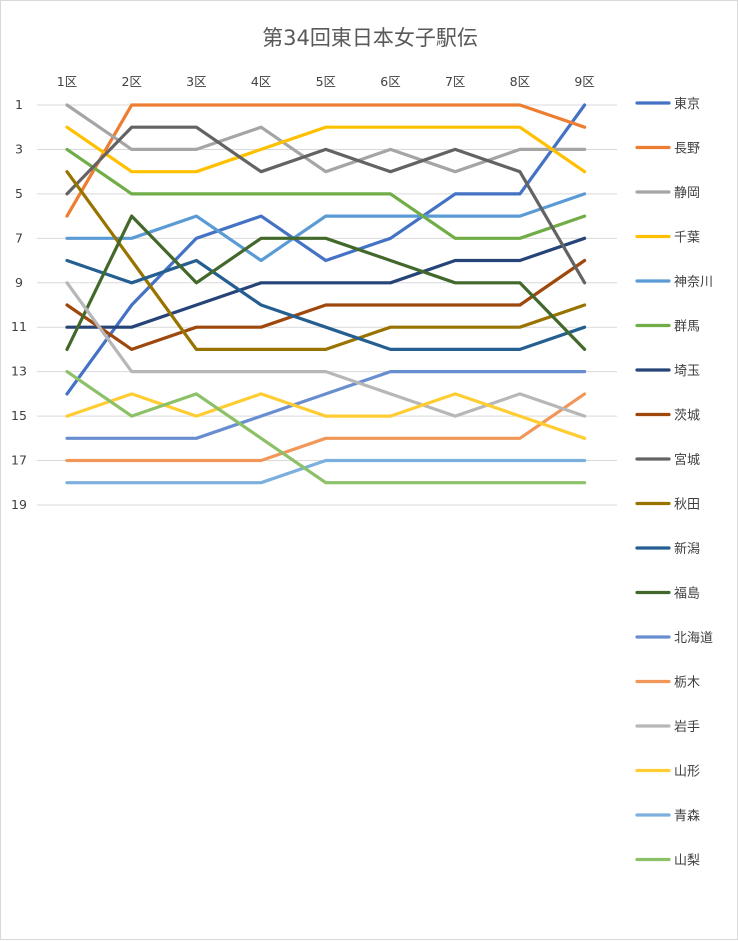 This screenshot has width=738, height=941. What do you see at coordinates (687, 727) in the screenshot?
I see `legend-label: 岩手` at bounding box center [687, 727].